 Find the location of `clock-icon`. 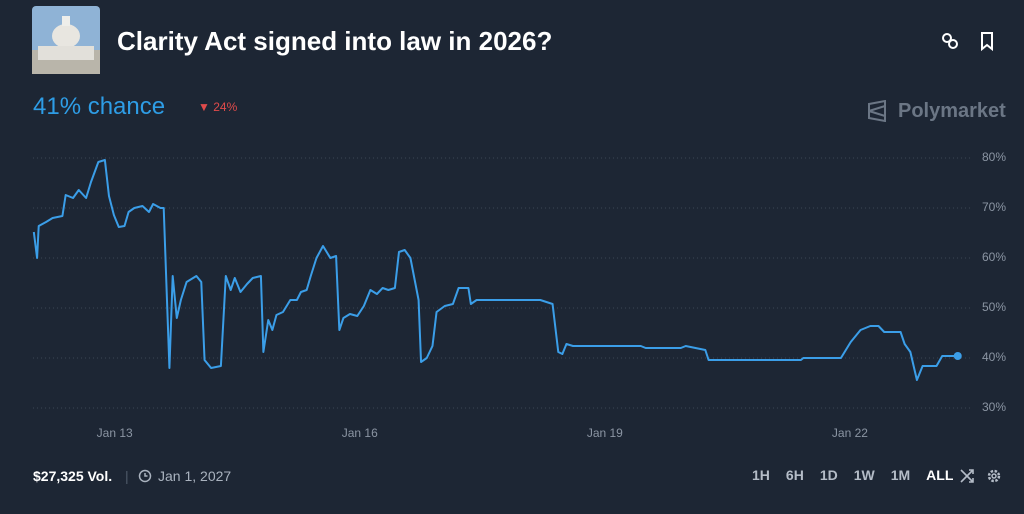

clock-icon is located at coordinates (145, 476).